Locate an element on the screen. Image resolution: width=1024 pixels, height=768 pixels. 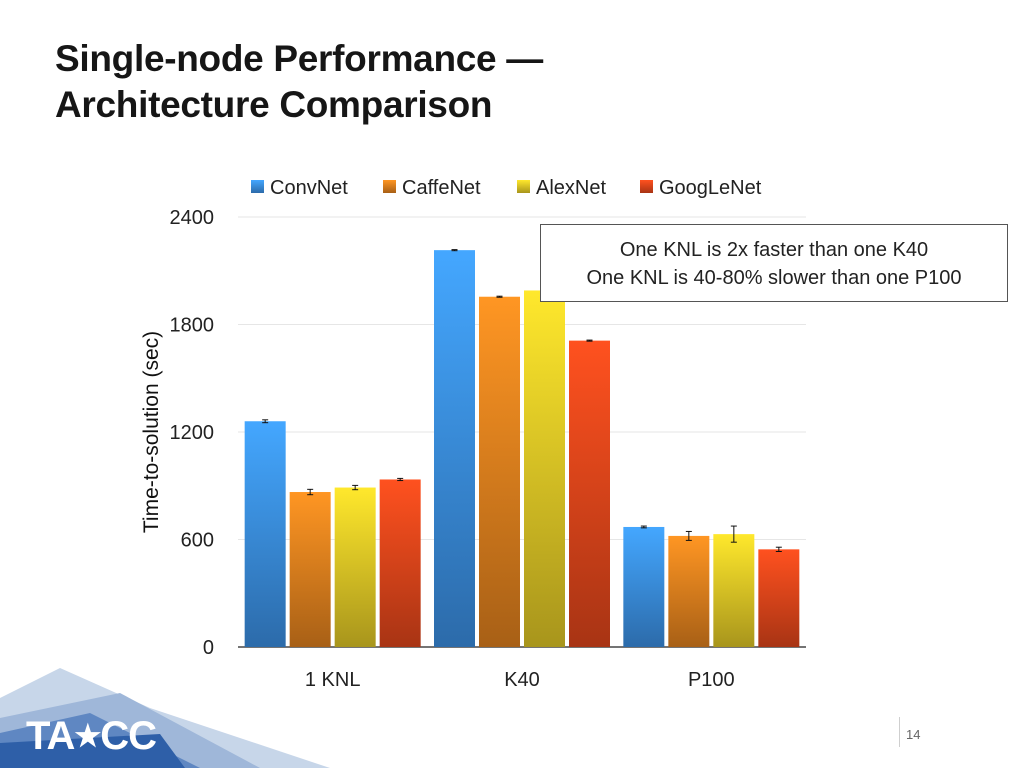
star-icon: ★ is located at coordinates (87, 736).